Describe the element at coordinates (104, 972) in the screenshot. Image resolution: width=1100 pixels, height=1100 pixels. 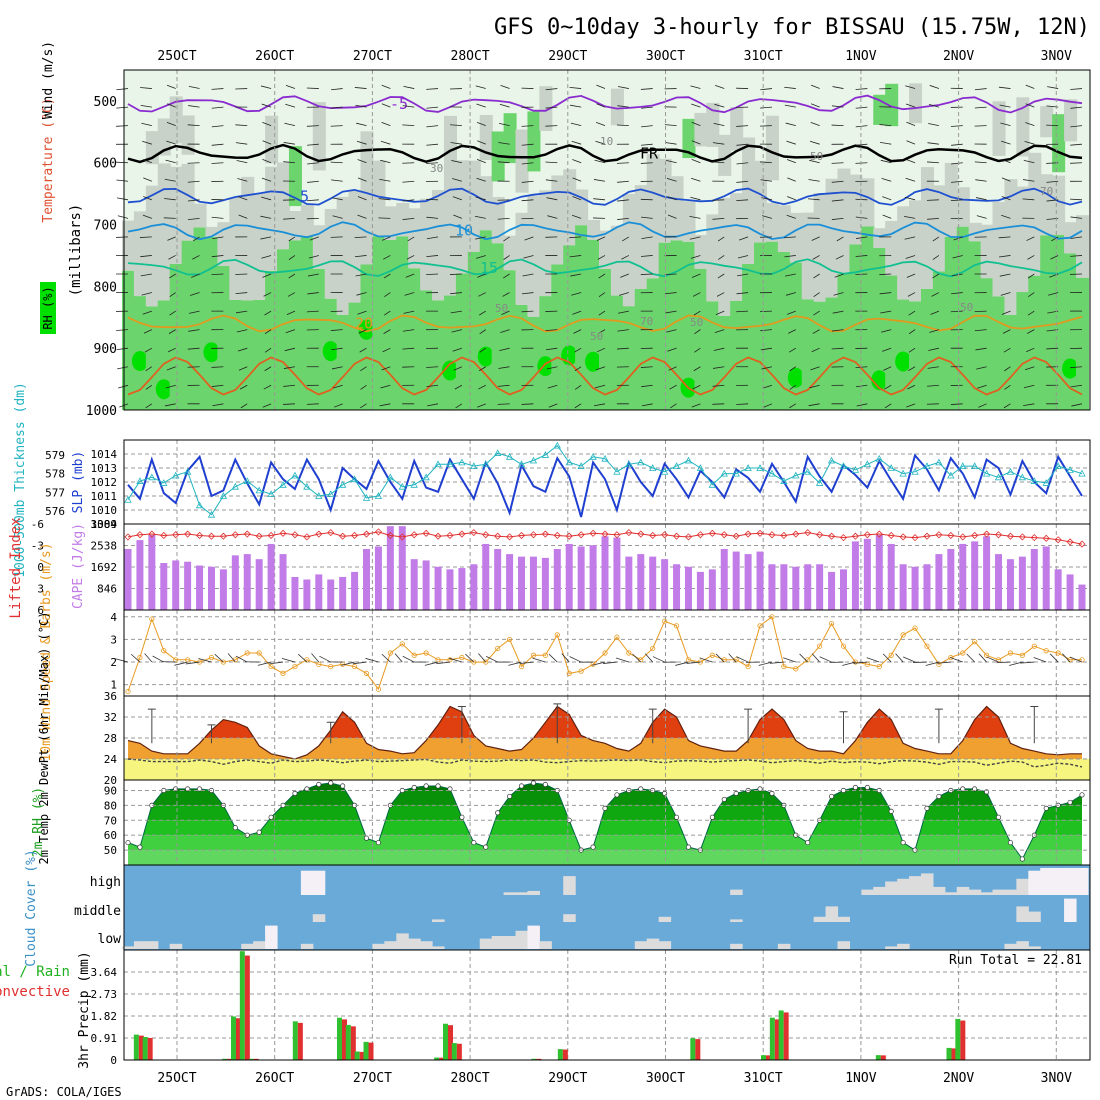
I see `precip-tick: 3.64` at that location.